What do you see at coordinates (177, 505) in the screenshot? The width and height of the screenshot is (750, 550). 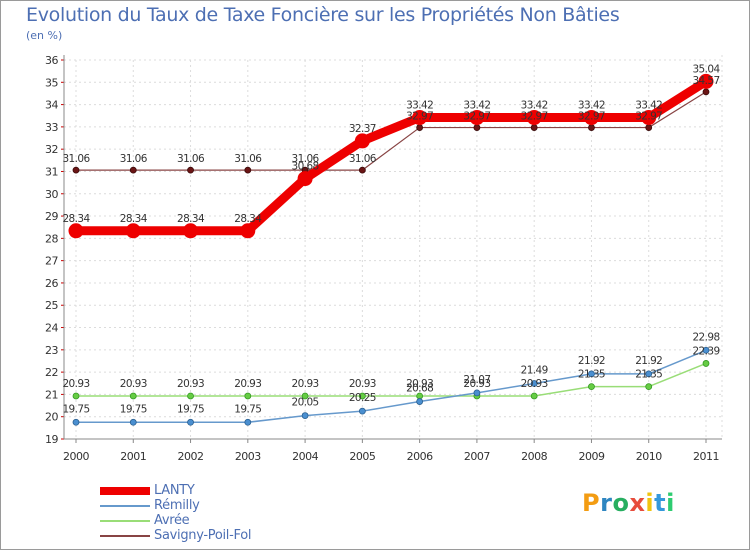 I see `legend-label: Rémilly` at bounding box center [177, 505].